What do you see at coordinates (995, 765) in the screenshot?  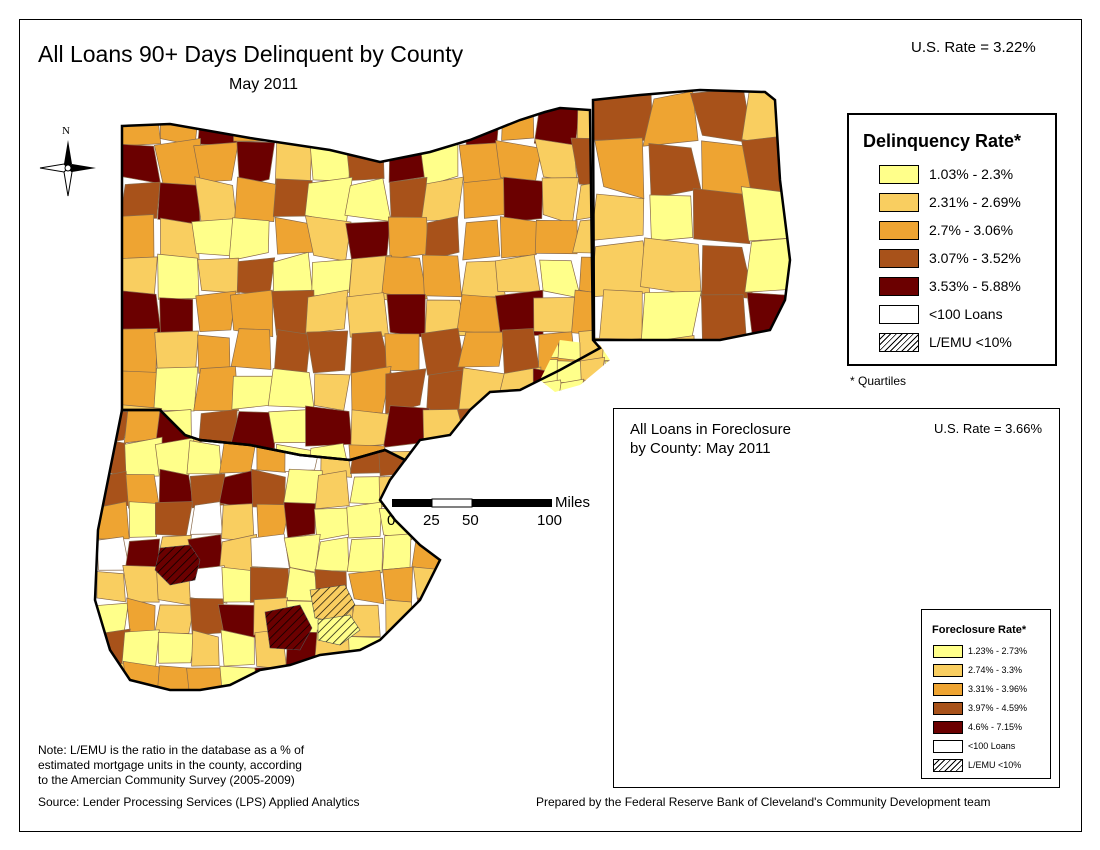 I see `legend-label: L/EMU <10%` at bounding box center [995, 765].